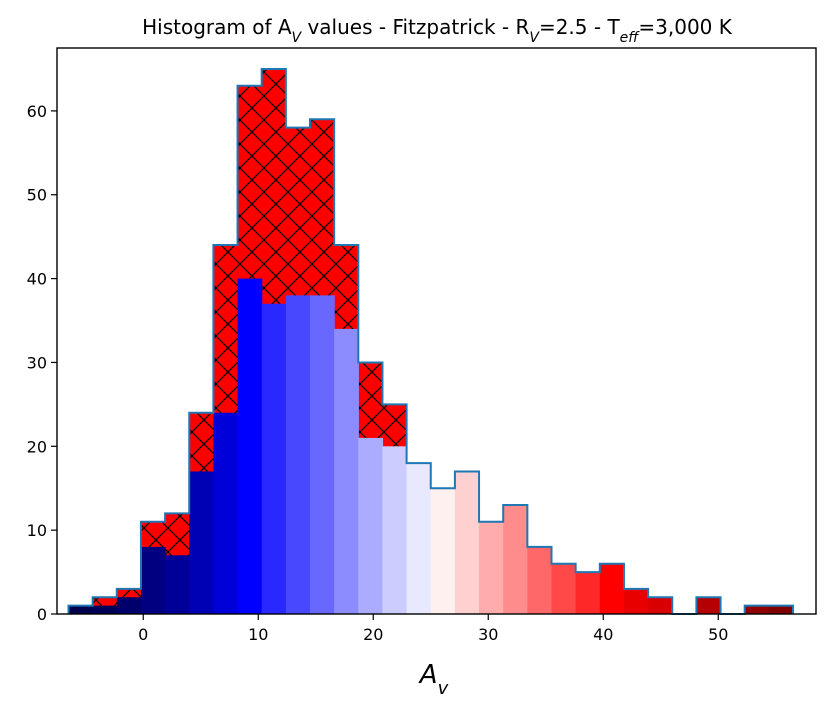  What do you see at coordinates (37, 111) in the screenshot?
I see `y-tick-label: 60` at bounding box center [37, 111].